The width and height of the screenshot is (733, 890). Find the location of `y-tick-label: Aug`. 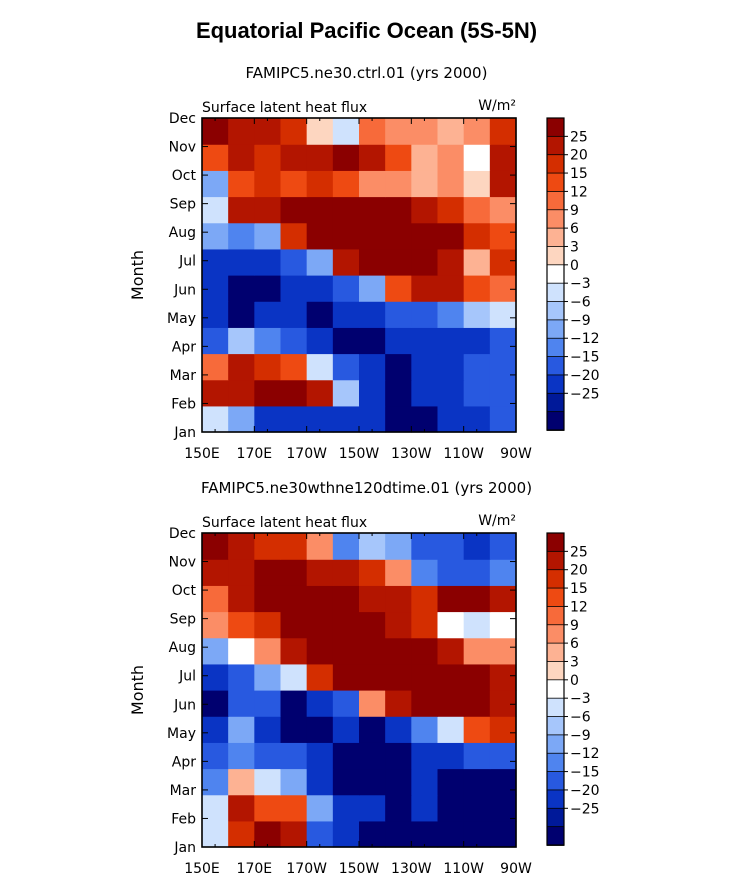

y-tick-label: Aug is located at coordinates (182, 648).